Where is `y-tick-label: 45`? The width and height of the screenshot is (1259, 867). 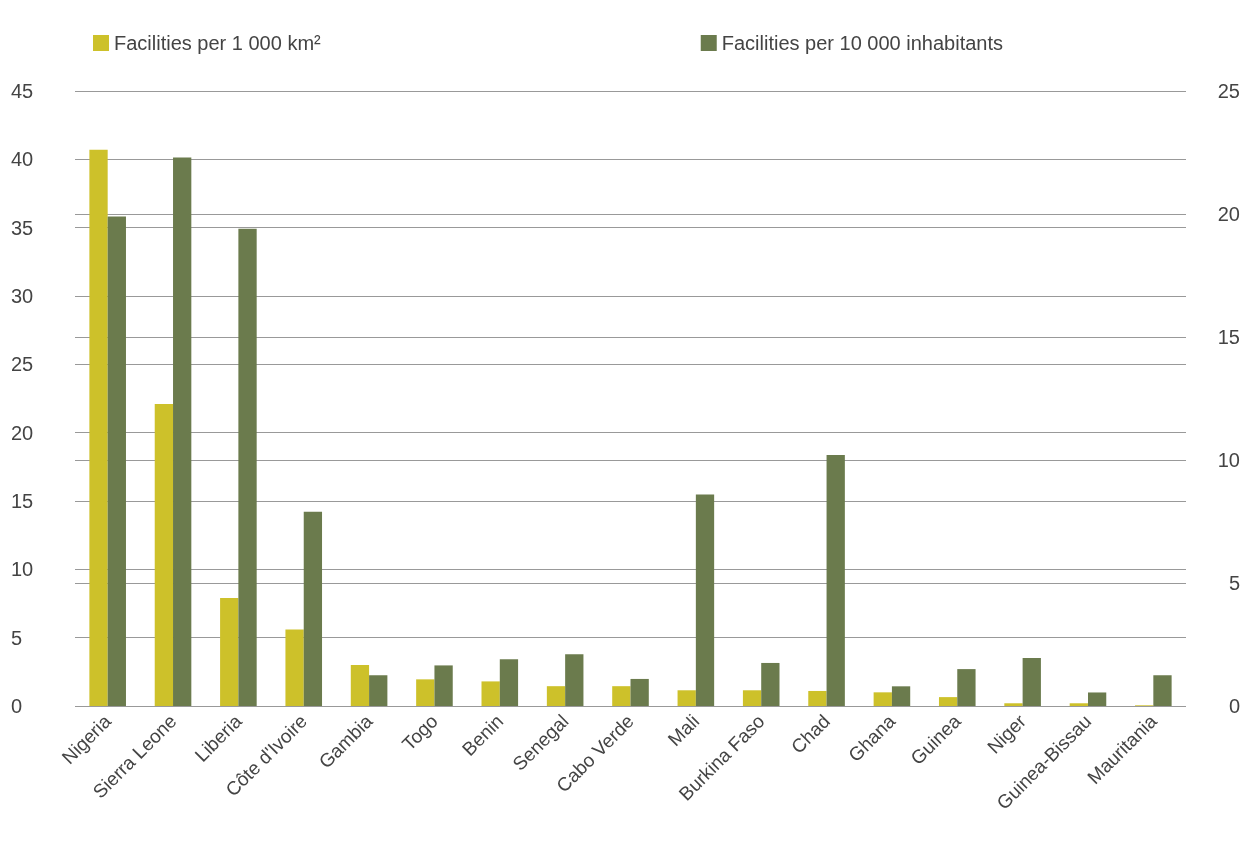 y-tick-label: 45 is located at coordinates (22, 91).